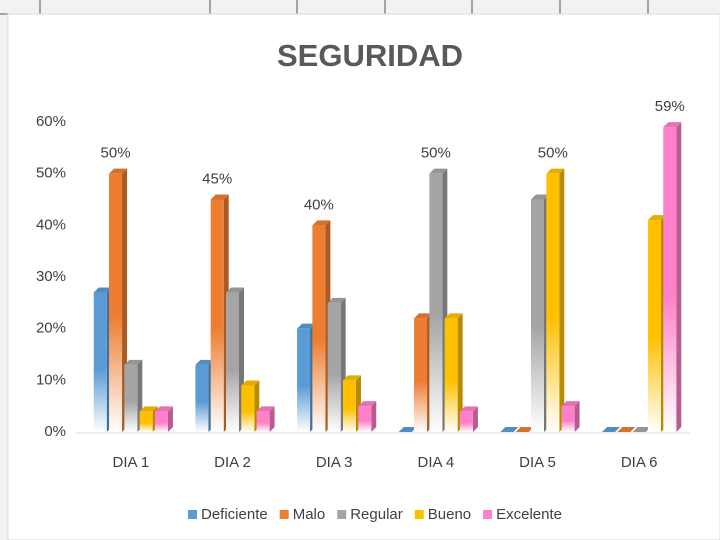  Describe the element at coordinates (334, 462) in the screenshot. I see `x-tick-label: DIA 3` at that location.